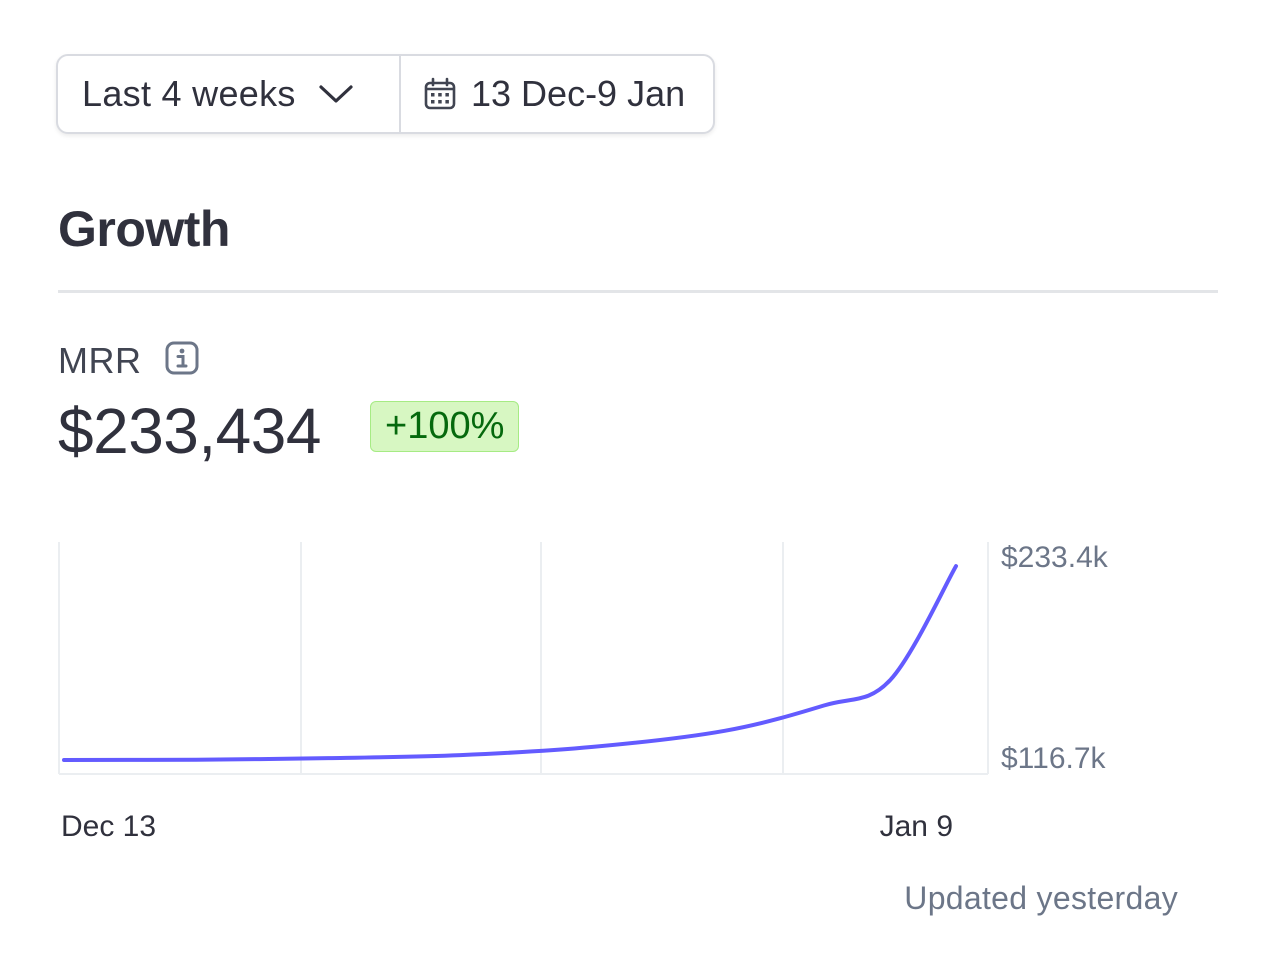 The width and height of the screenshot is (1272, 964). I want to click on range-select-label: Last 4 weeks, so click(189, 93).